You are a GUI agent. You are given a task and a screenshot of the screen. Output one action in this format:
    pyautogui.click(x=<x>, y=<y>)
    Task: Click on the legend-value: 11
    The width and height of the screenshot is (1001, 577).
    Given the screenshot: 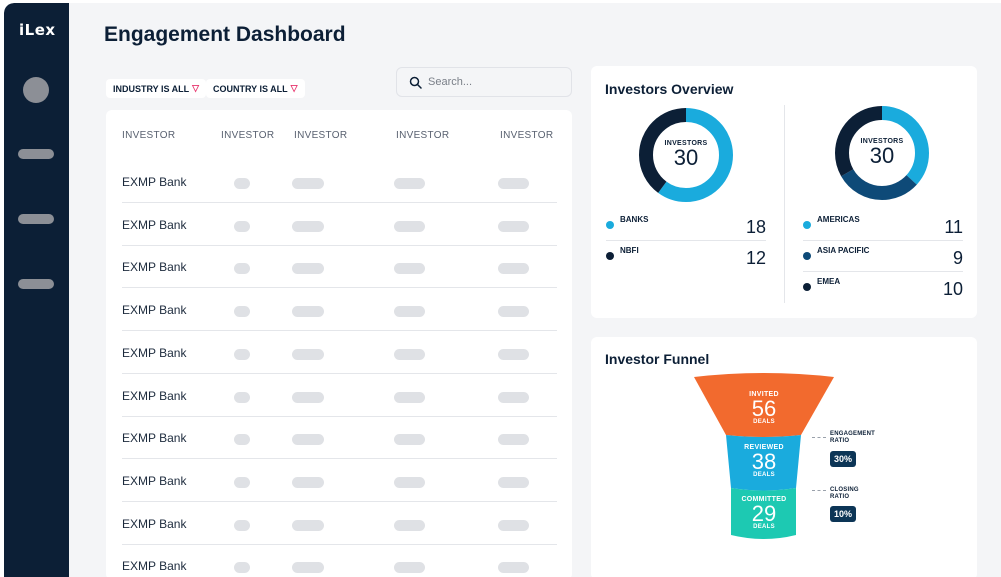 What is the action you would take?
    pyautogui.click(x=953, y=227)
    